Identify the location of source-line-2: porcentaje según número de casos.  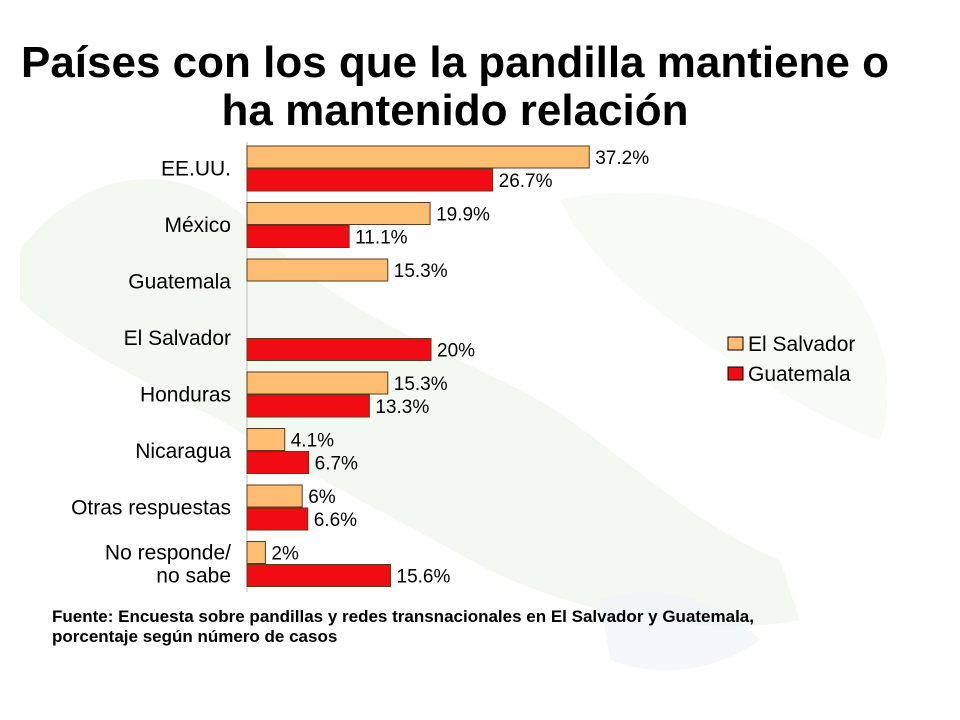
(195, 636).